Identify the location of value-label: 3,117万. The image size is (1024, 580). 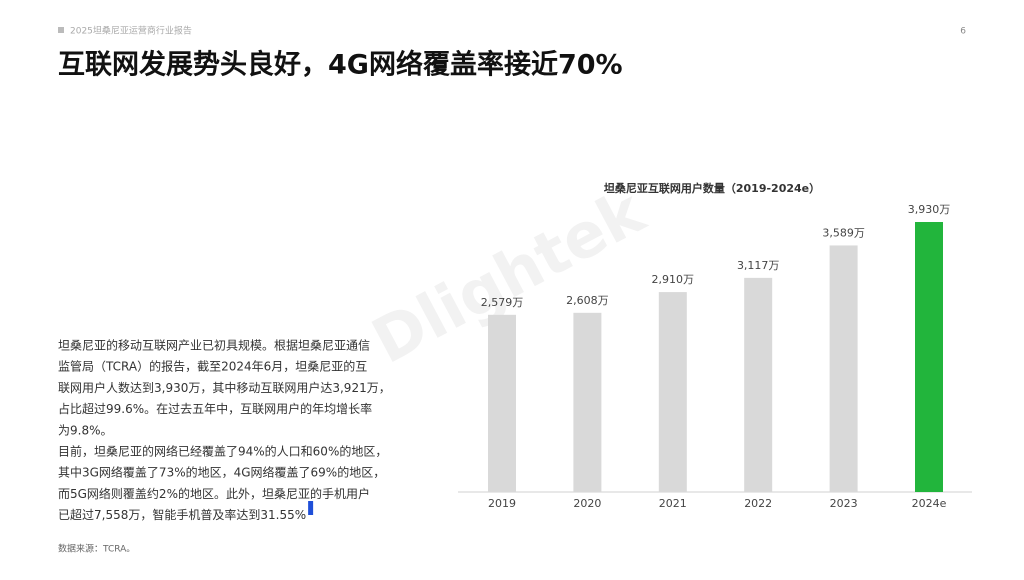
(758, 265).